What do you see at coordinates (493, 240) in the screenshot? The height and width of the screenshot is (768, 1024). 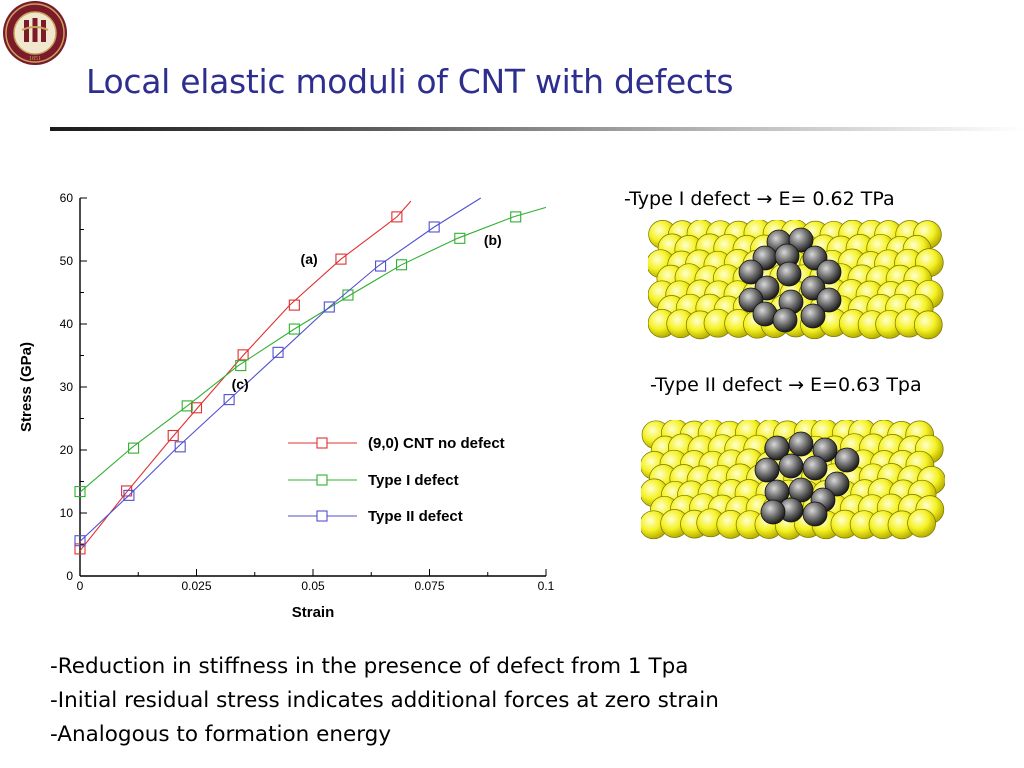 I see `curve-annotation: (b)` at bounding box center [493, 240].